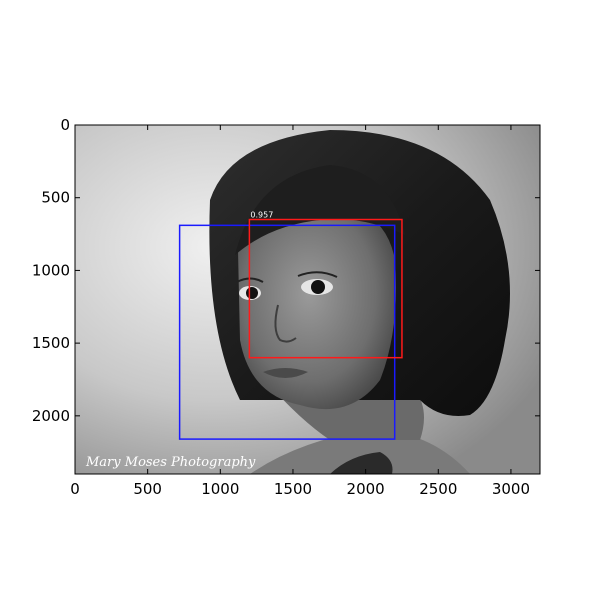  I want to click on photo-lips, so click(285, 373).